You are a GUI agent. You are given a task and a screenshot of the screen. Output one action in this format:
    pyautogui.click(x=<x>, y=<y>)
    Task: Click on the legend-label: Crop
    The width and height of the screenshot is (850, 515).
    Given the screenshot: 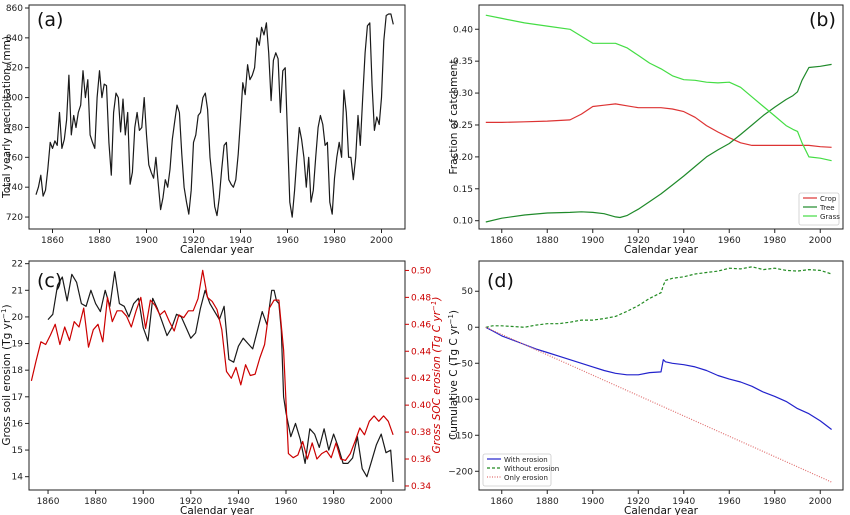 What is the action you would take?
    pyautogui.click(x=828, y=199)
    